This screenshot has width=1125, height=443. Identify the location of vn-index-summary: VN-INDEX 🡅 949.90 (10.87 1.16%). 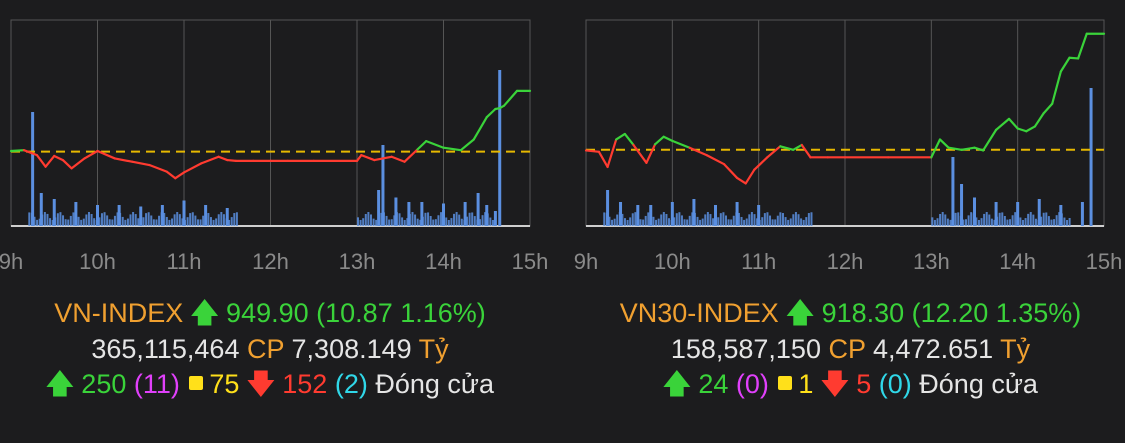
(270, 313).